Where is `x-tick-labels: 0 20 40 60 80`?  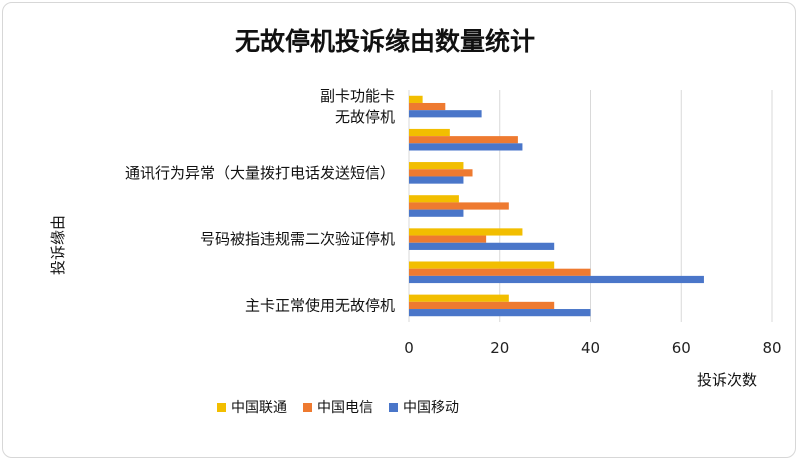 x-tick-labels: 0 20 40 60 80 is located at coordinates (592, 348).